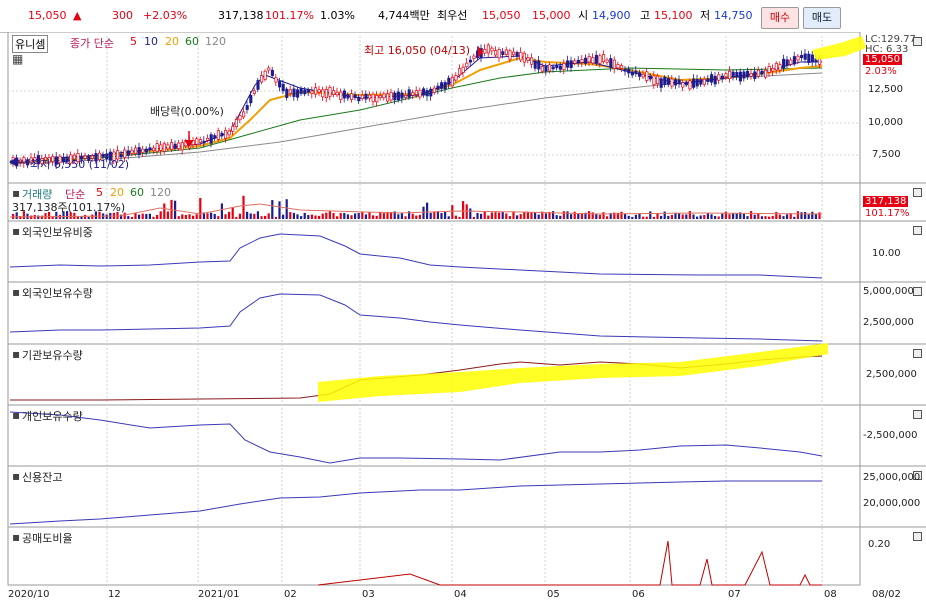  I want to click on stock-name: 유니셈, so click(30, 44).